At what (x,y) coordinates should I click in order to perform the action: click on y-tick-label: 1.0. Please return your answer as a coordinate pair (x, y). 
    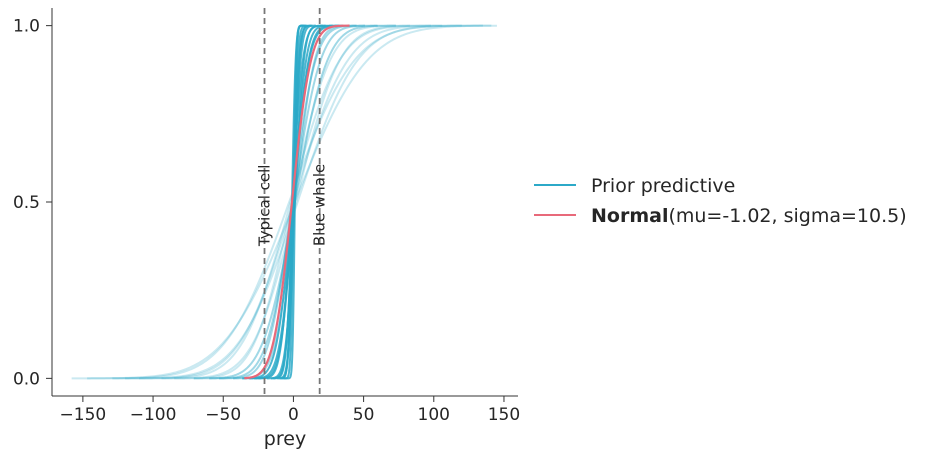
    Looking at the image, I should click on (26, 27).